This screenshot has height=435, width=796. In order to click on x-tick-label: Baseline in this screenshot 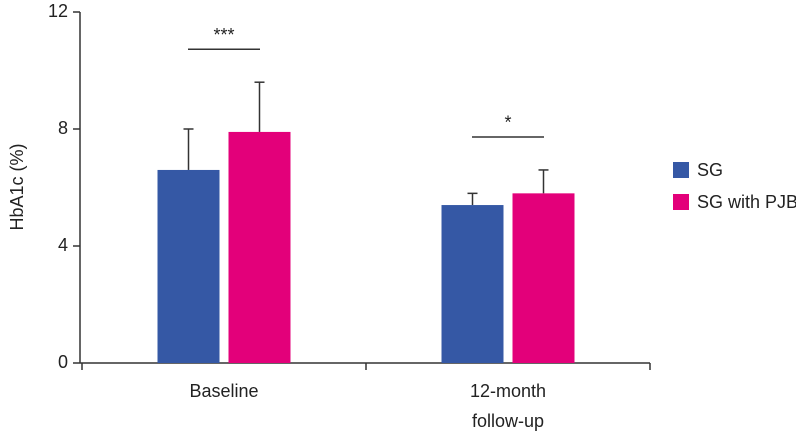, I will do `click(224, 391)`.